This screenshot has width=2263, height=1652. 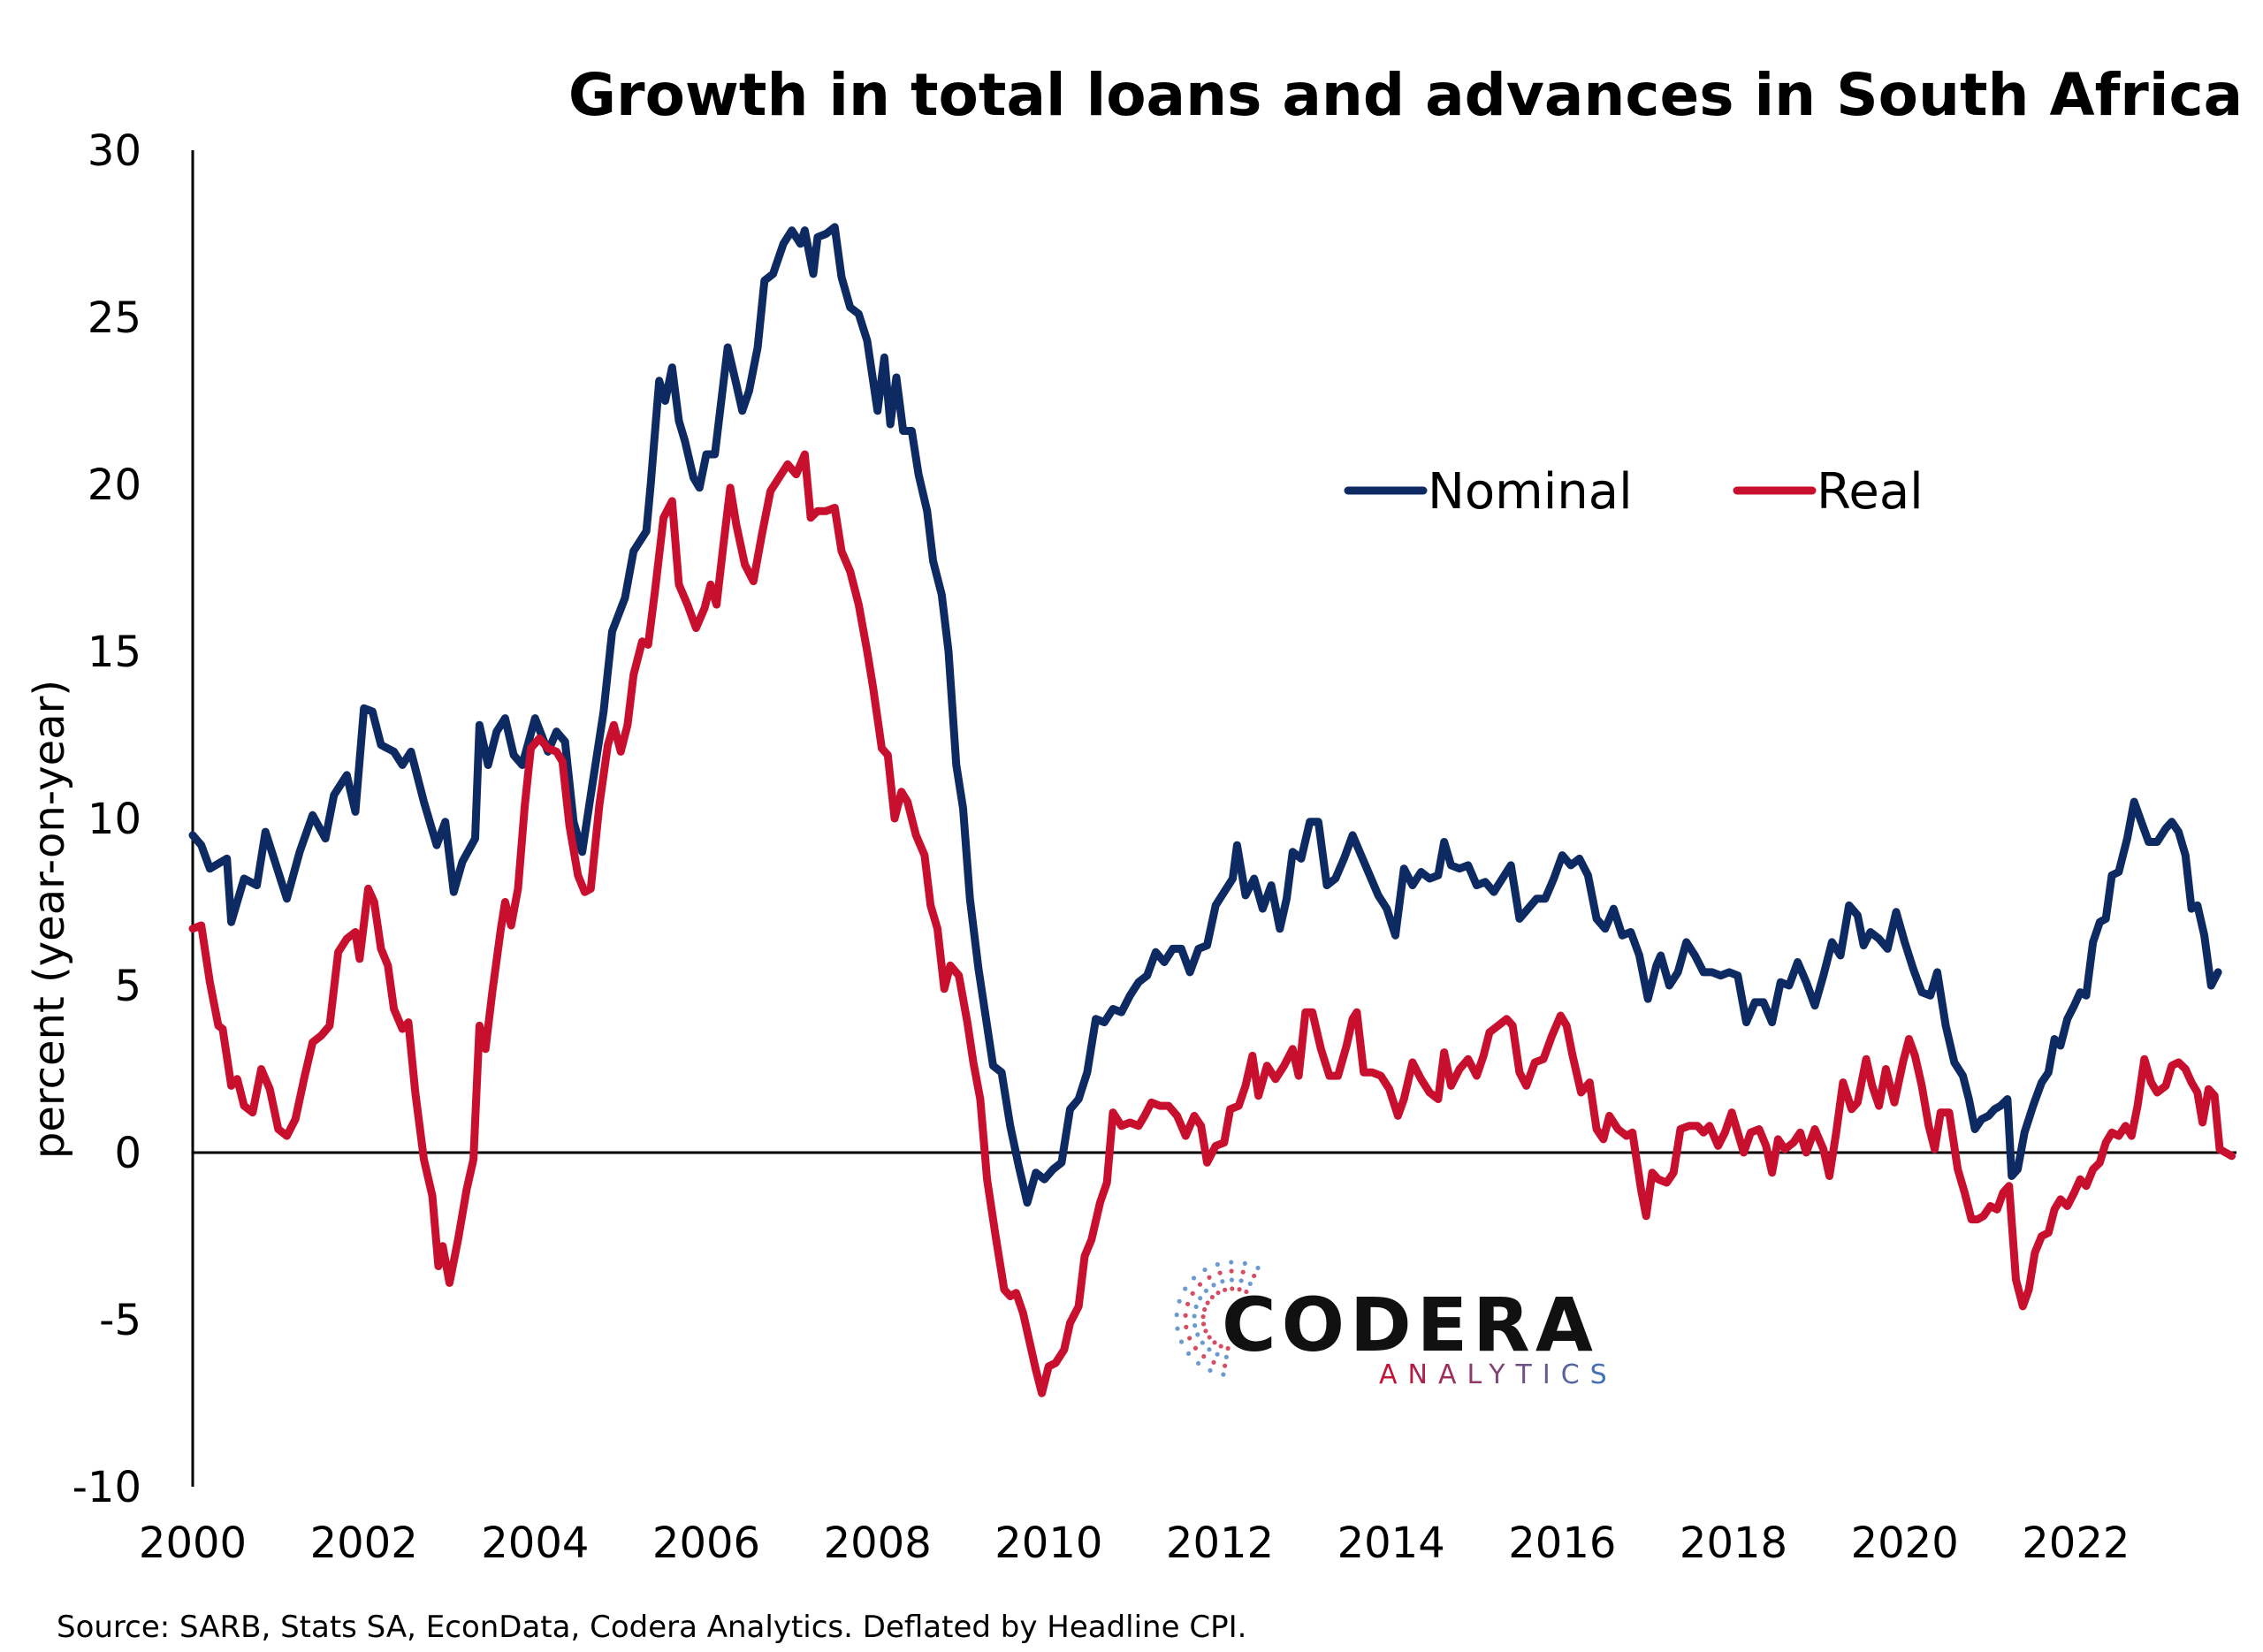 What do you see at coordinates (106, 1488) in the screenshot?
I see `y-tick-label: -10` at bounding box center [106, 1488].